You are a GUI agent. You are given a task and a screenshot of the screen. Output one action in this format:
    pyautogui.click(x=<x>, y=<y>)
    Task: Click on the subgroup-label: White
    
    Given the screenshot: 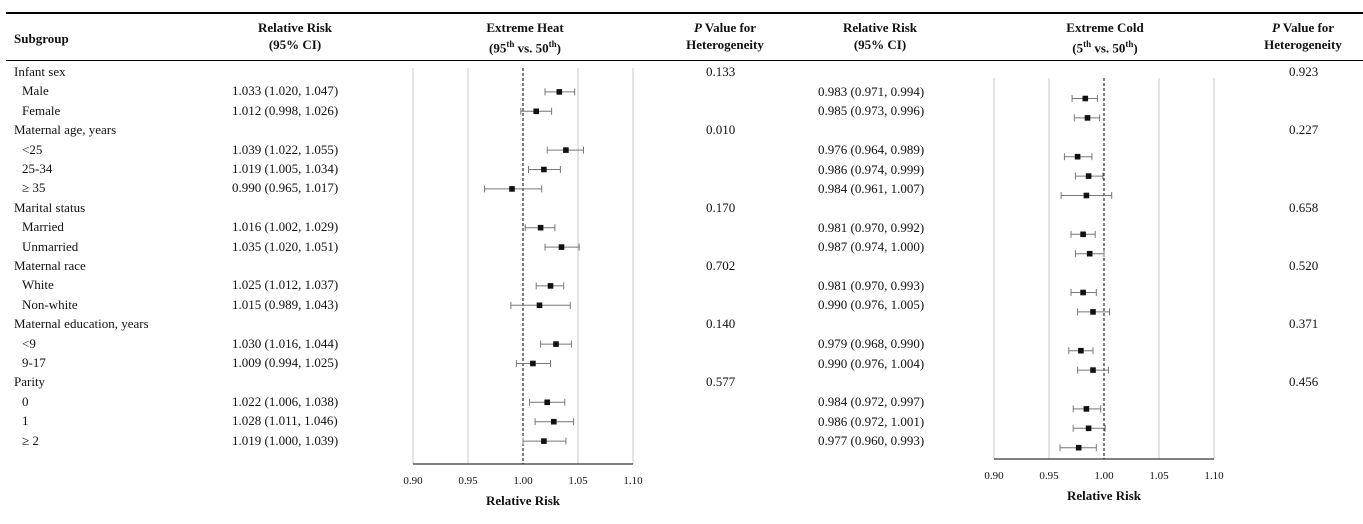 What is the action you would take?
    pyautogui.click(x=38, y=285)
    